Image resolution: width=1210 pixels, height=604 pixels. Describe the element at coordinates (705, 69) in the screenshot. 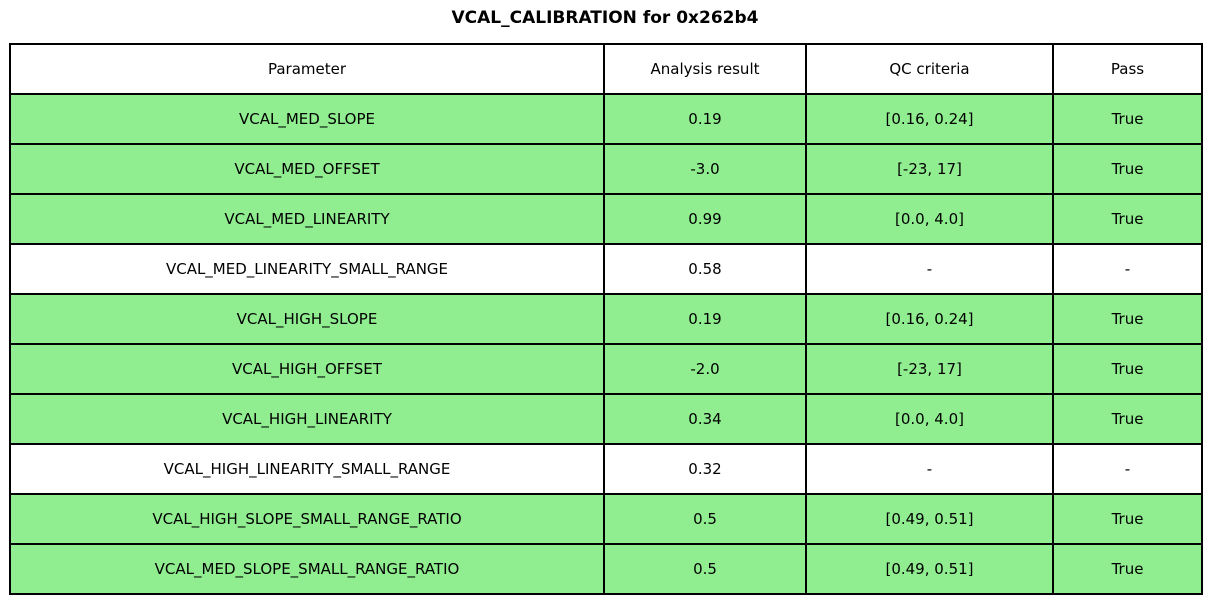

I see `column-header-analysis-result: Analysis result` at that location.